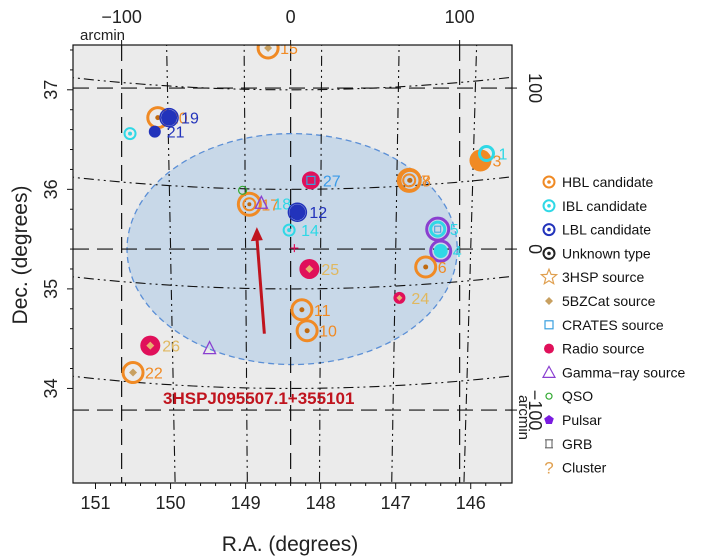  I want to click on ra-gridline, so click(395, 264).